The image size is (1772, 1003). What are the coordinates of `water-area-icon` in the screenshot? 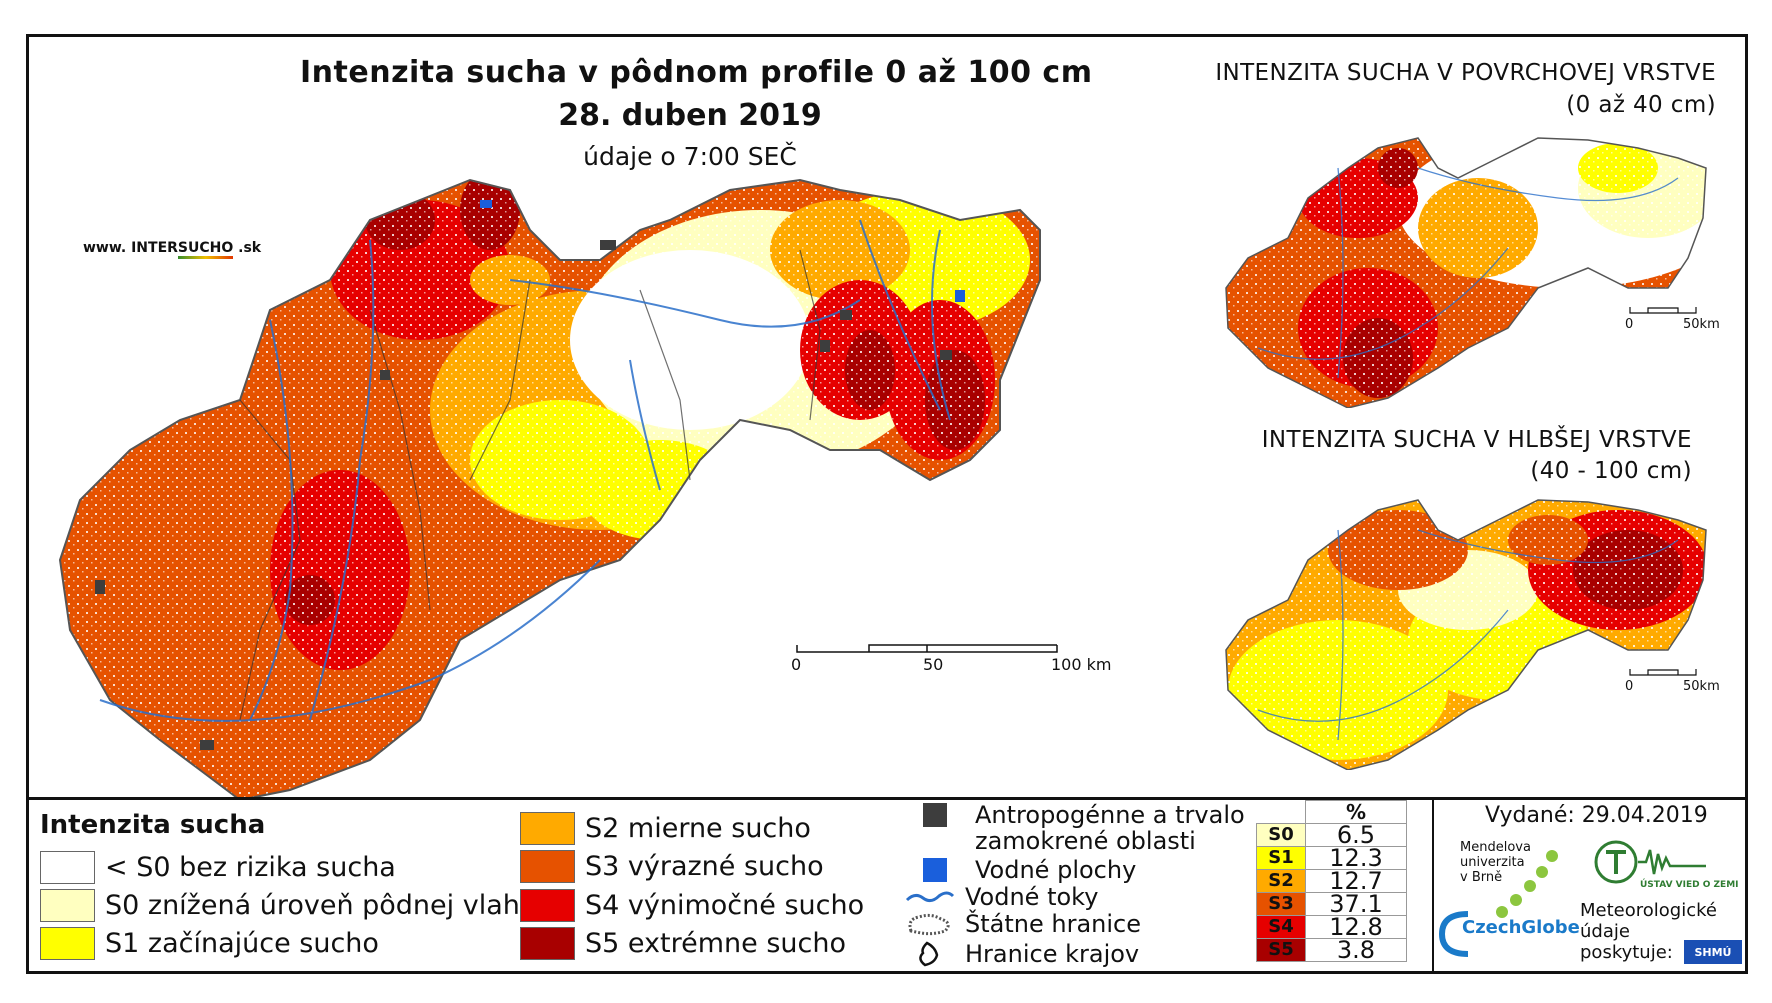 It's located at (935, 870).